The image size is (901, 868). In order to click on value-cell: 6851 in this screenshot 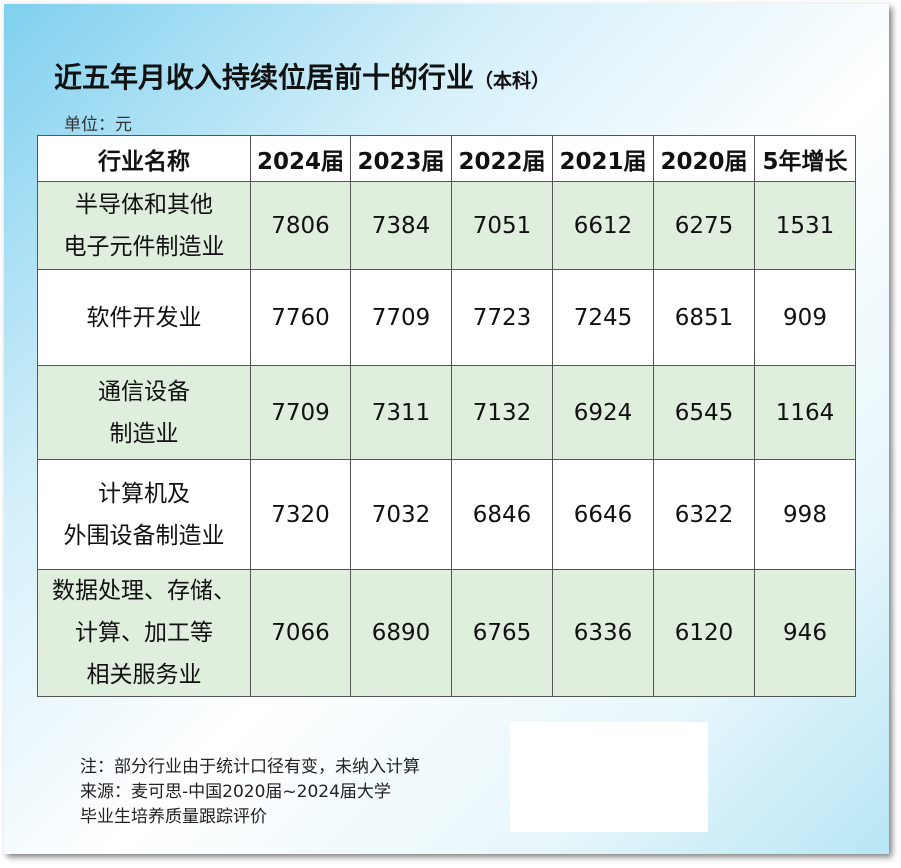, I will do `click(704, 317)`.